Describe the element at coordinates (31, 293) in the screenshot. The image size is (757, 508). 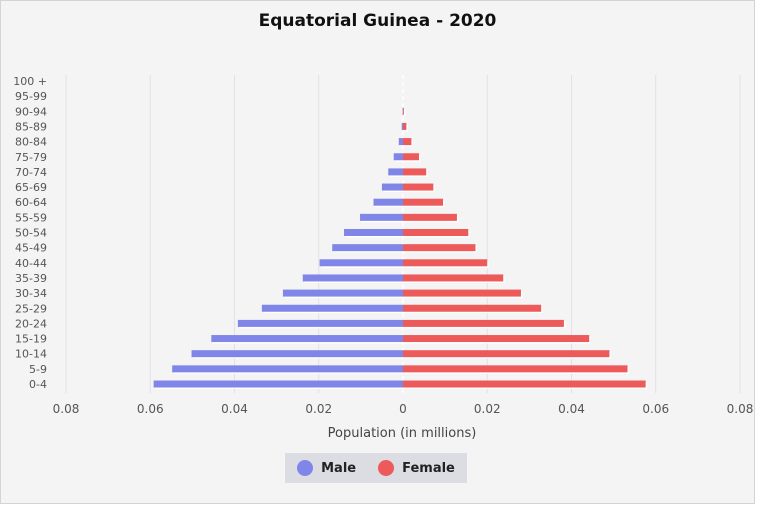
I see `y-tick-label: 30-34` at that location.